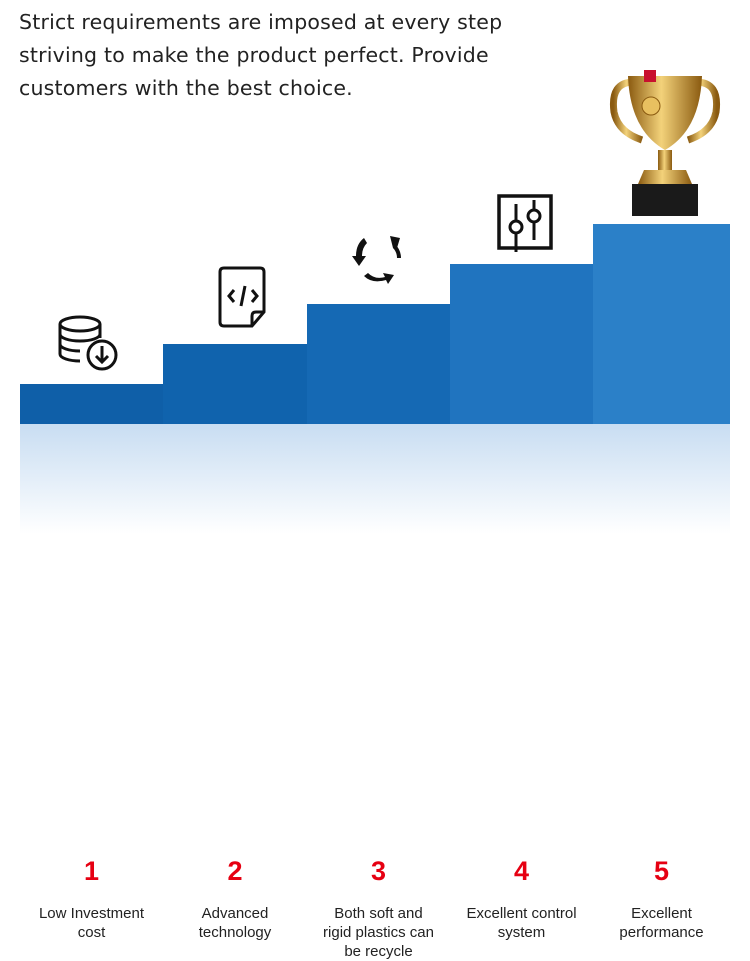 This screenshot has width=750, height=961. Describe the element at coordinates (521, 923) in the screenshot. I see `step-label: Excellent control system` at that location.